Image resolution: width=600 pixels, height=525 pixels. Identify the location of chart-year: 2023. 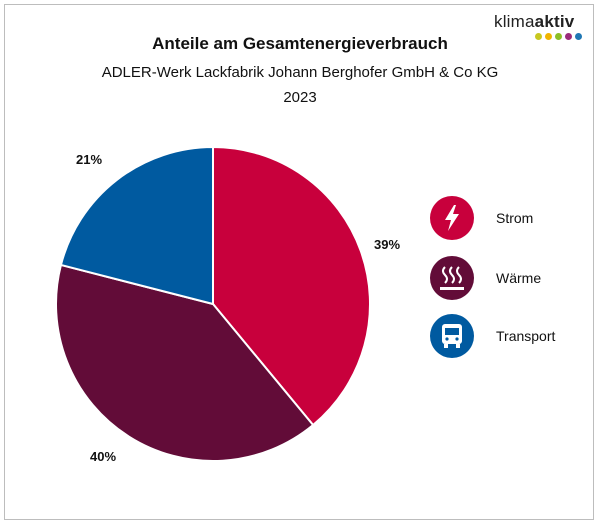
(300, 97).